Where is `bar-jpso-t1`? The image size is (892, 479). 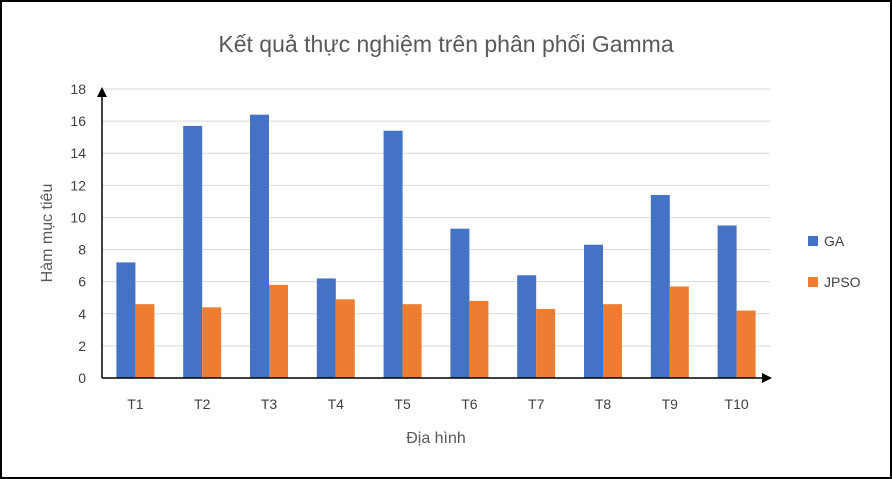 bar-jpso-t1 is located at coordinates (145, 341).